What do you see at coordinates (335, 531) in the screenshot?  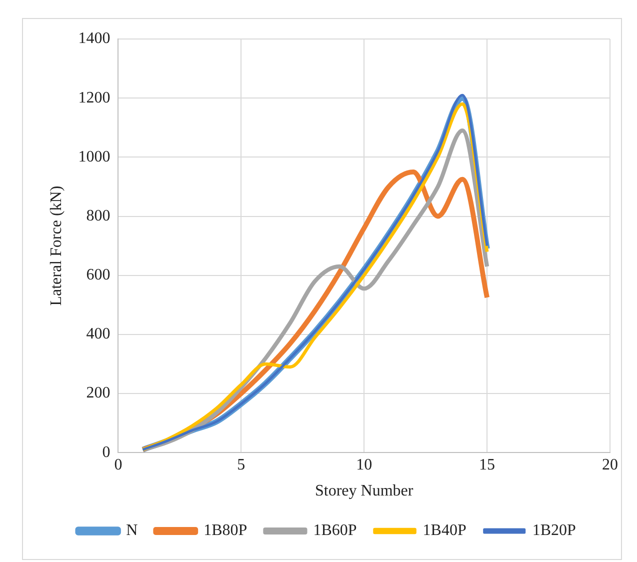 I see `legend-label: 1B60P` at bounding box center [335, 531].